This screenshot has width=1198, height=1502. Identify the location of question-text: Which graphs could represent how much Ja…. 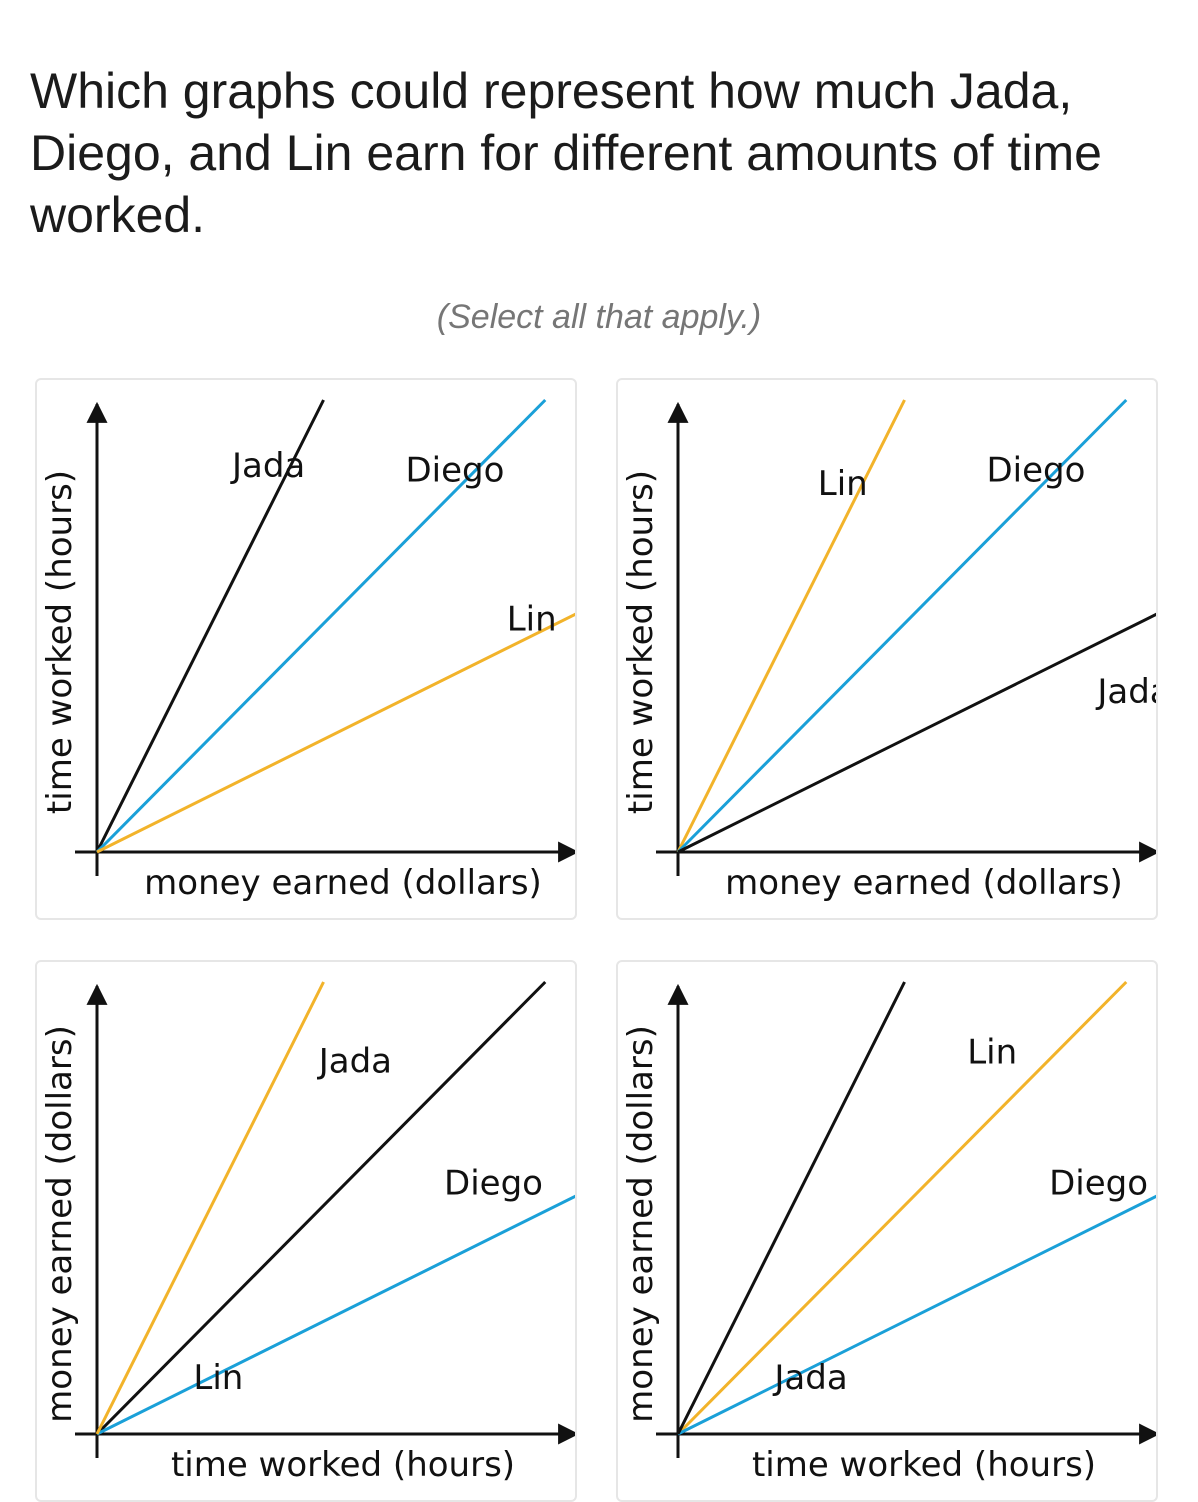
(566, 153).